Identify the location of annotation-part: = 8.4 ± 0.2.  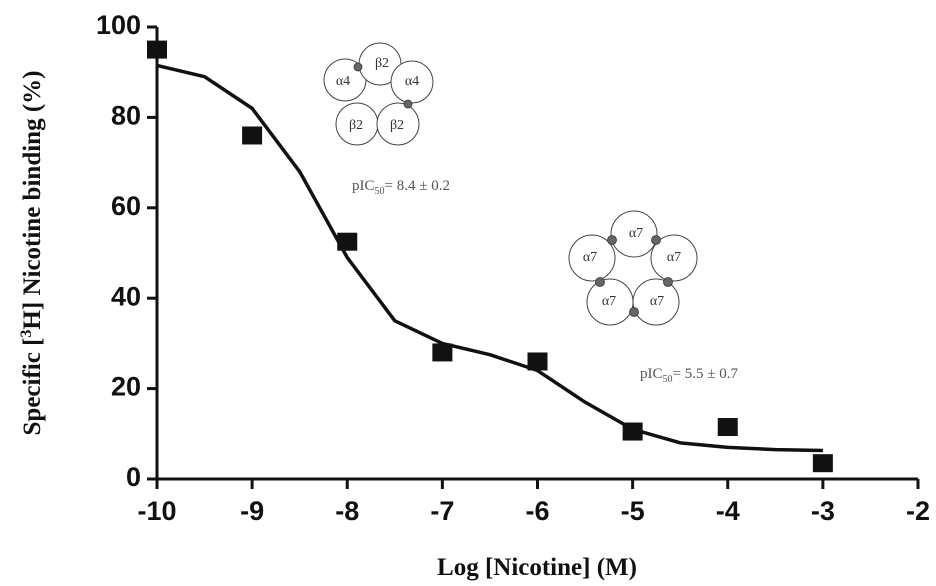
(417, 186).